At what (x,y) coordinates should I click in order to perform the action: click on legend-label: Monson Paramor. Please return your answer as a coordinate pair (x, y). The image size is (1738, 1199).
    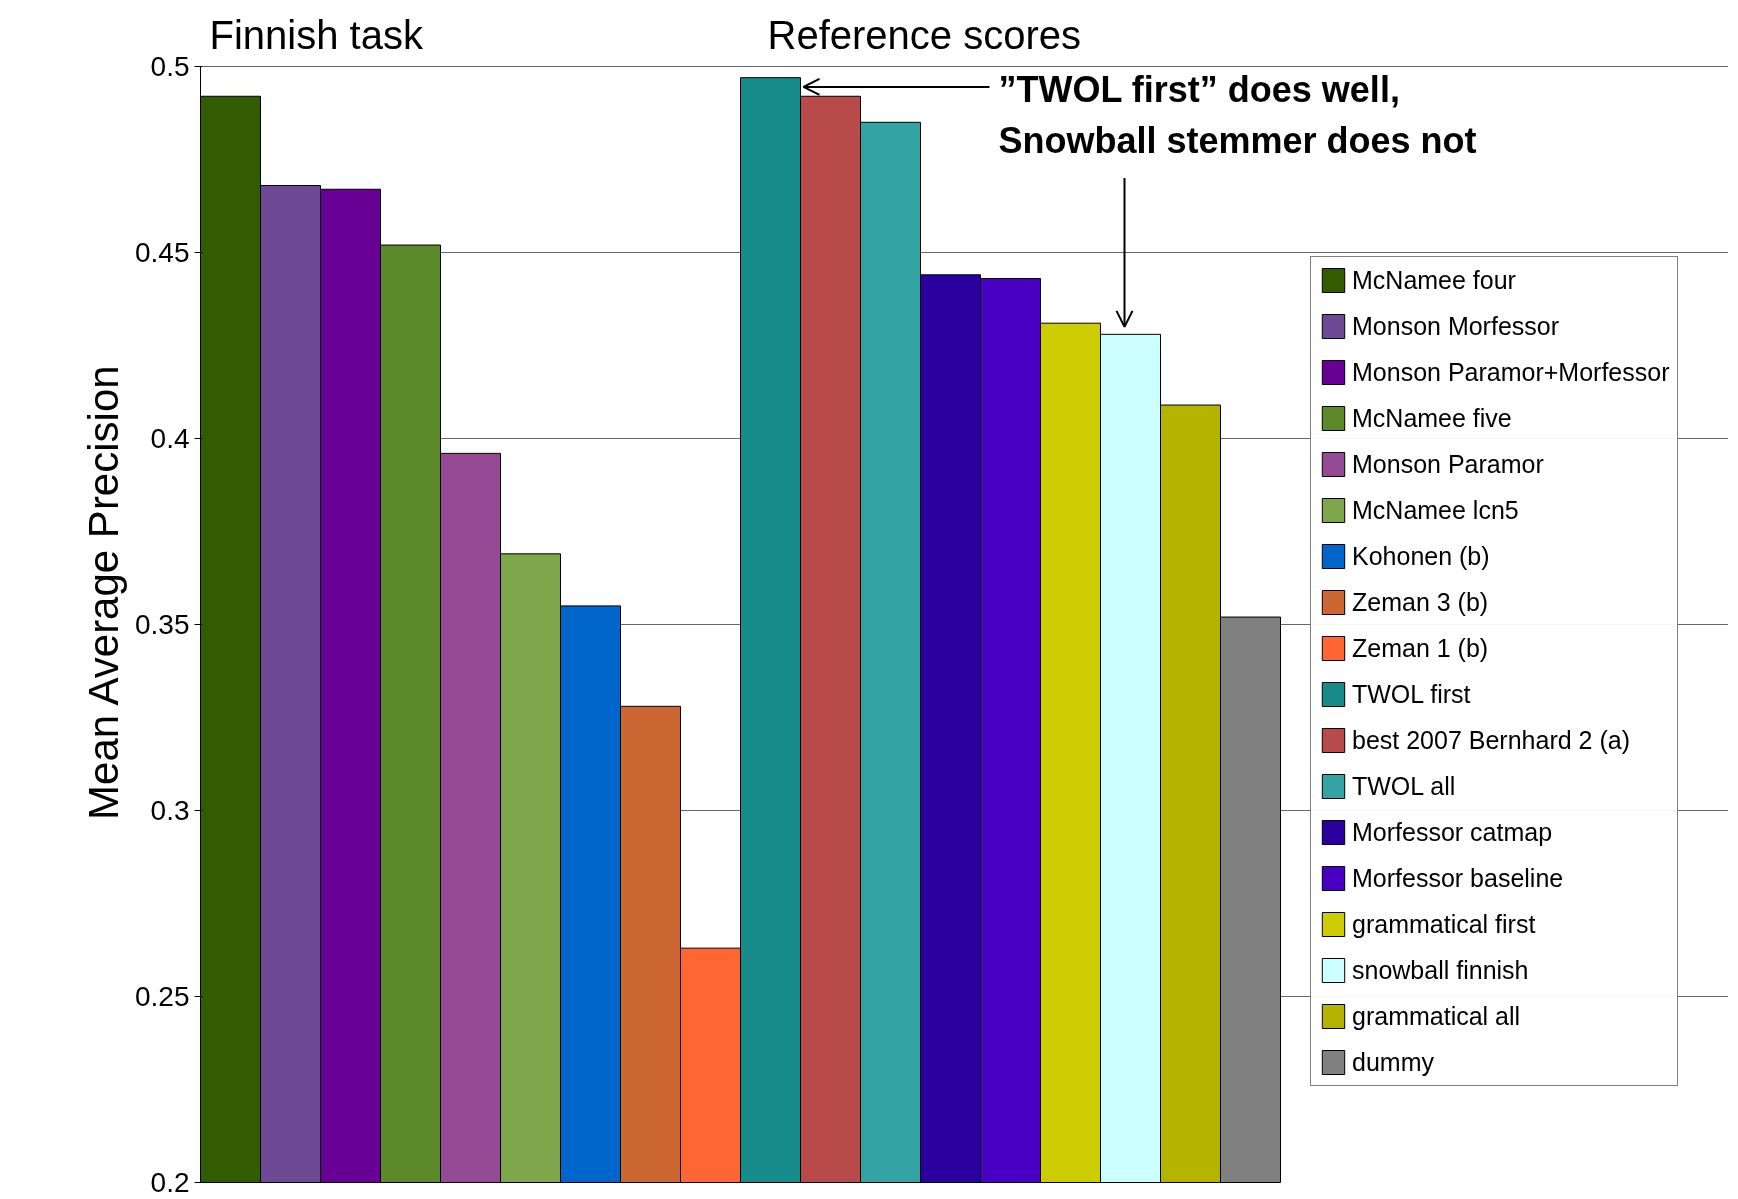
    Looking at the image, I should click on (1448, 464).